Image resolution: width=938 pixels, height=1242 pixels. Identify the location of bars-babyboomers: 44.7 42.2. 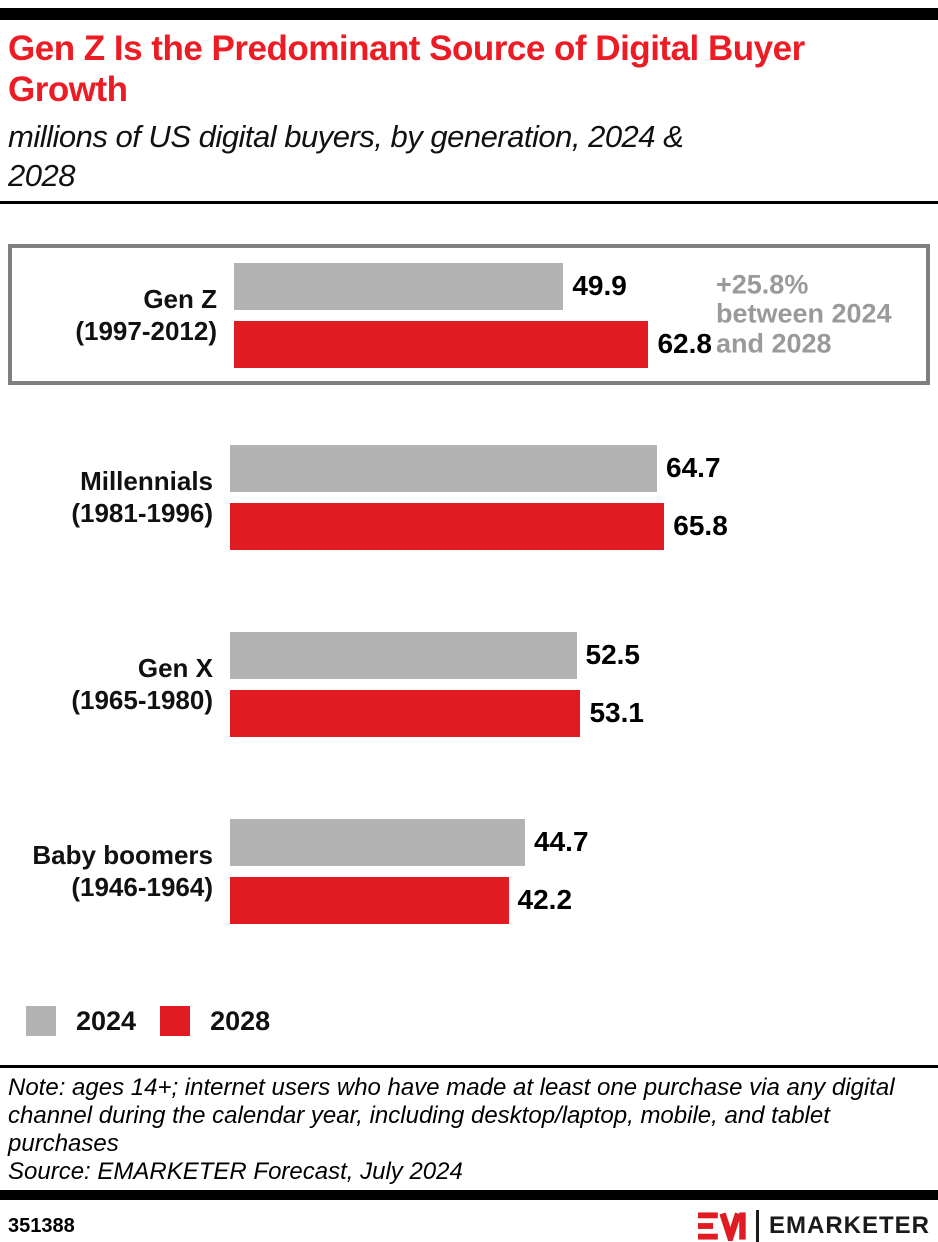
(571, 871).